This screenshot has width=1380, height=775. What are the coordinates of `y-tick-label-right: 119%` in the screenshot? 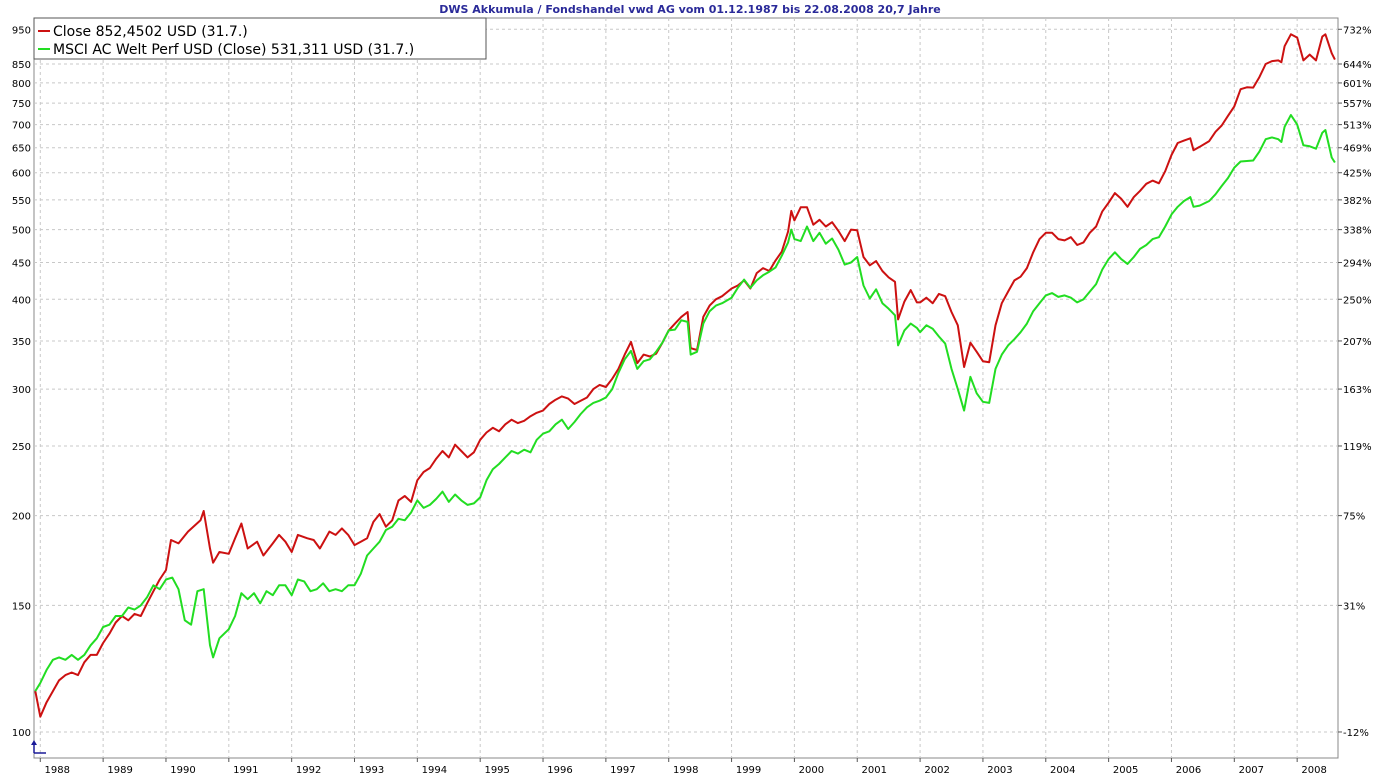 It's located at (1357, 447).